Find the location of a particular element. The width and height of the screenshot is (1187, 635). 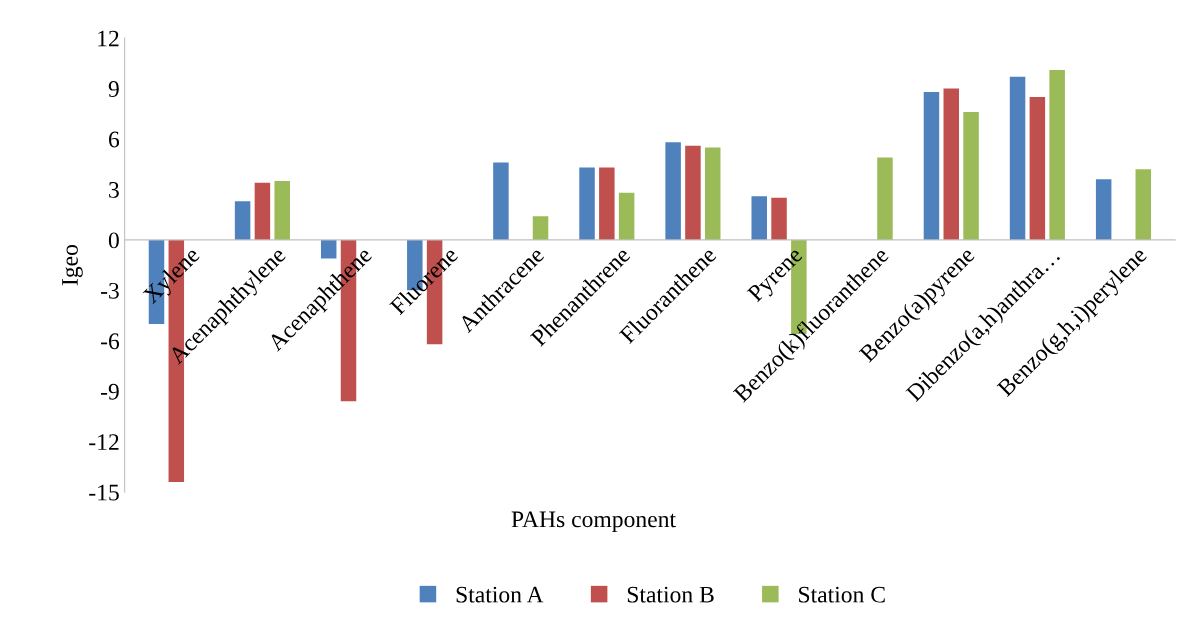

legend-label: Station A is located at coordinates (500, 594).